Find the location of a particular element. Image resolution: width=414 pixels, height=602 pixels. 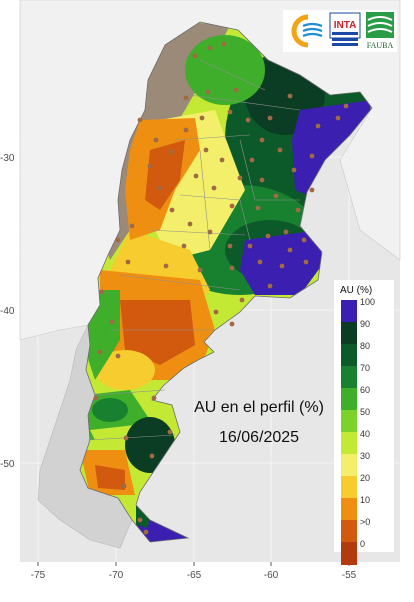

inta-logo-text: INTA is located at coordinates (345, 25).